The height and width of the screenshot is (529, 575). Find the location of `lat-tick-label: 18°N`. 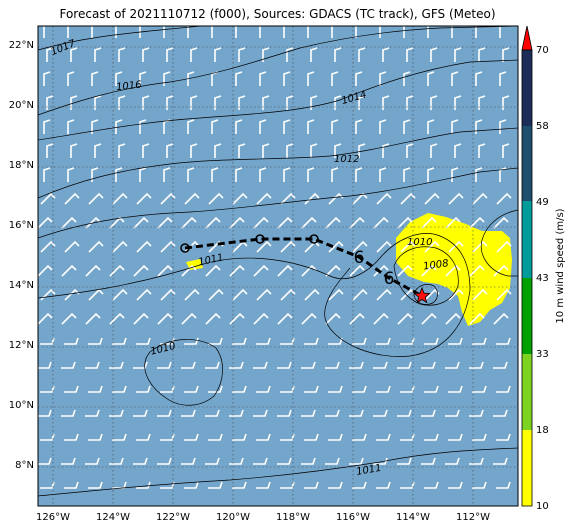

lat-tick-label: 18°N is located at coordinates (21, 165).